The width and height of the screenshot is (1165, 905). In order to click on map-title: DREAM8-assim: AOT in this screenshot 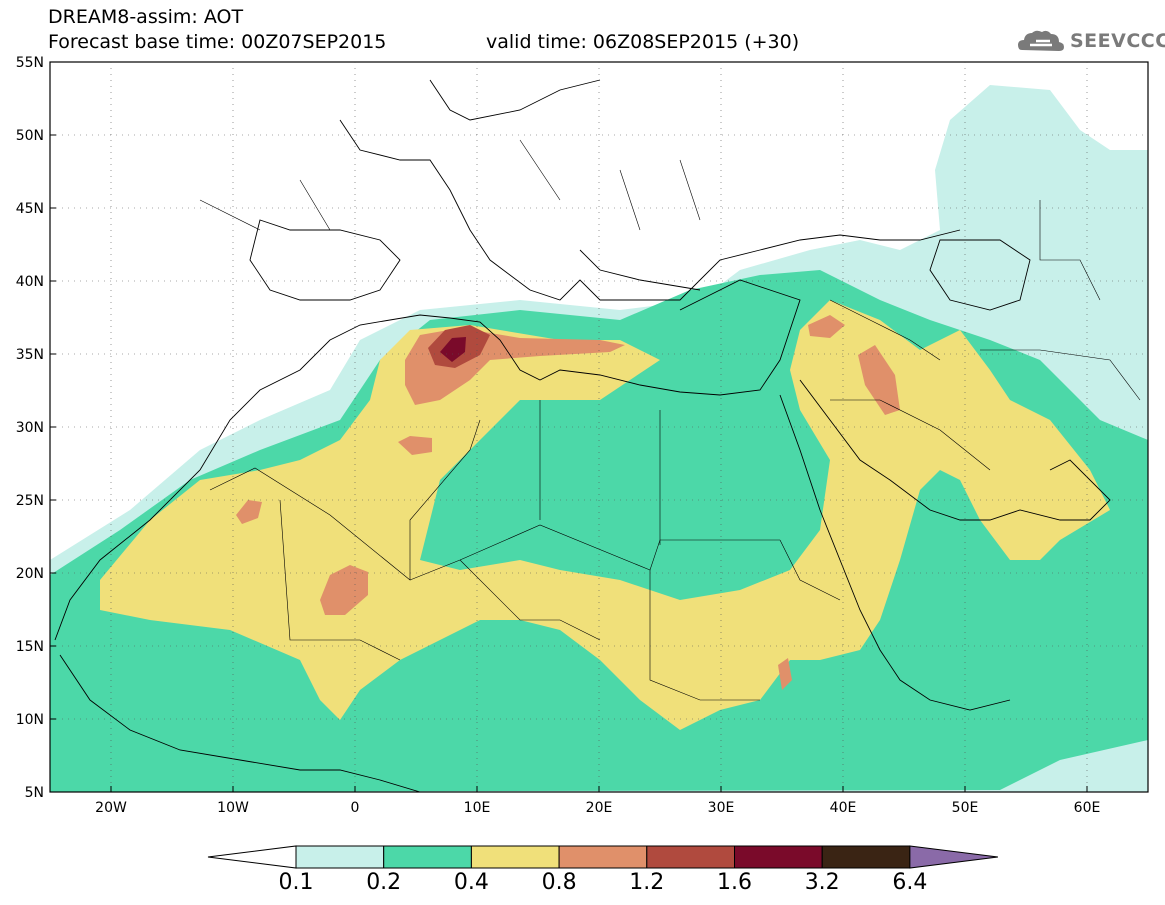, I will do `click(146, 17)`.